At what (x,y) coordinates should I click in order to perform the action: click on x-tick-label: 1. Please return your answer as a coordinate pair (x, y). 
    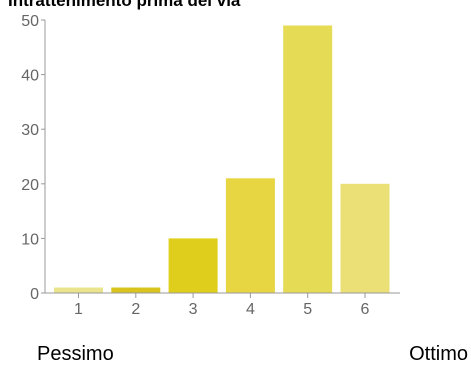
    Looking at the image, I should click on (78, 309).